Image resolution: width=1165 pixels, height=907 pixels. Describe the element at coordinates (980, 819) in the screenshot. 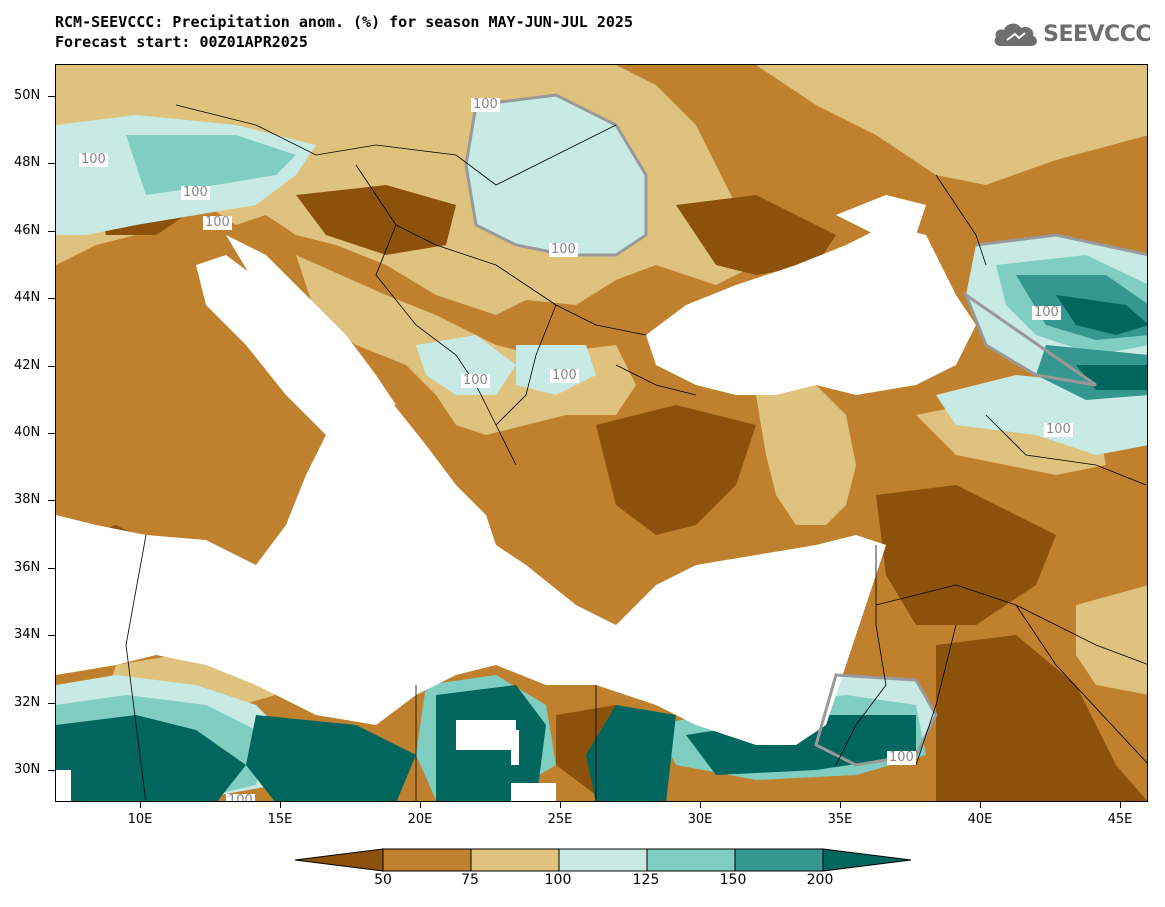

I see `lon-label: 40E` at that location.